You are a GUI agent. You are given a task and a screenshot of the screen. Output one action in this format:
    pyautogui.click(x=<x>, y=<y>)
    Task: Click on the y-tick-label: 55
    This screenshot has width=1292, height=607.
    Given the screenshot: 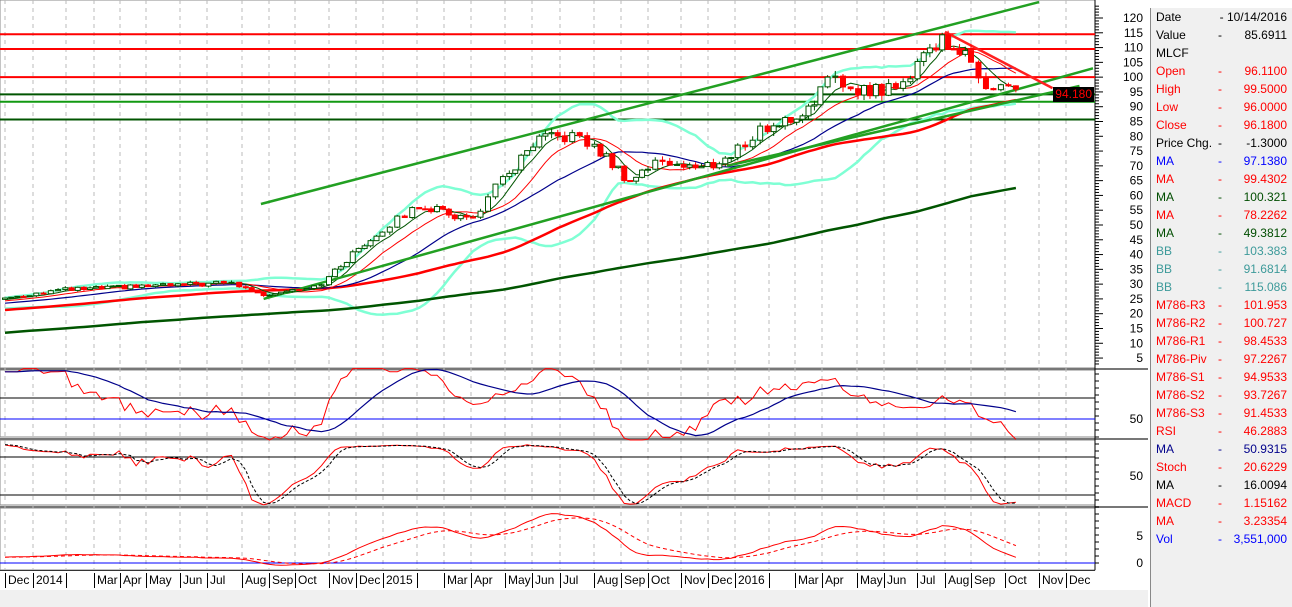 What is the action you would take?
    pyautogui.click(x=1137, y=210)
    